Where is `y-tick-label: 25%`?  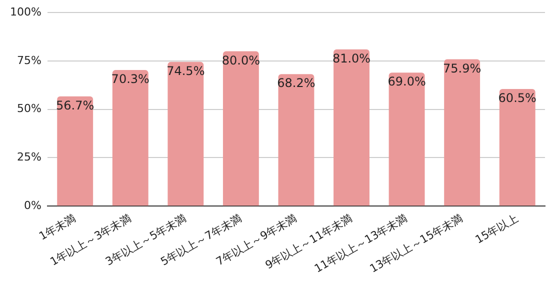
y-tick-label: 25% is located at coordinates (29, 157).